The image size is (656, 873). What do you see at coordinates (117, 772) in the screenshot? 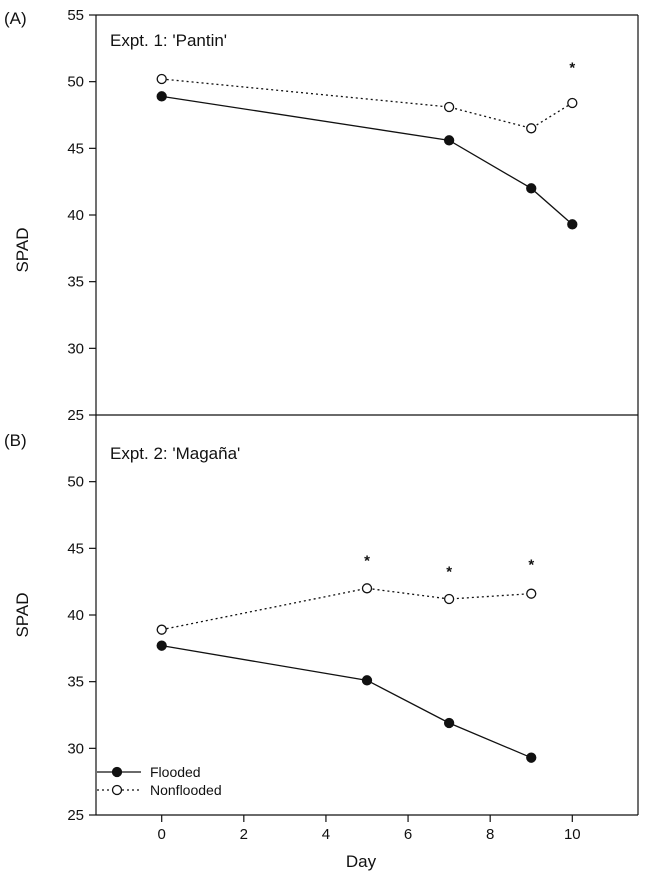
I see `legend-marker-flooded` at bounding box center [117, 772].